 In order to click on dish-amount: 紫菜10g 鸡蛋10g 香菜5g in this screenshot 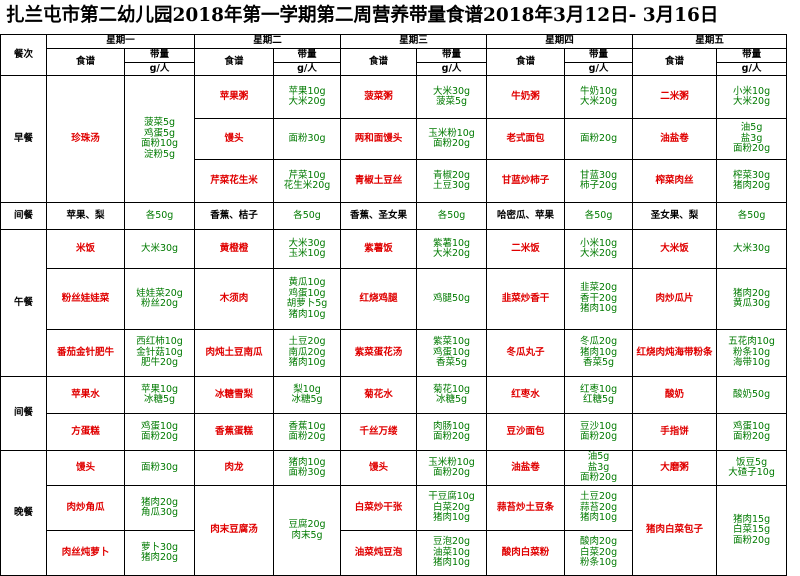, I will do `click(452, 353)`.